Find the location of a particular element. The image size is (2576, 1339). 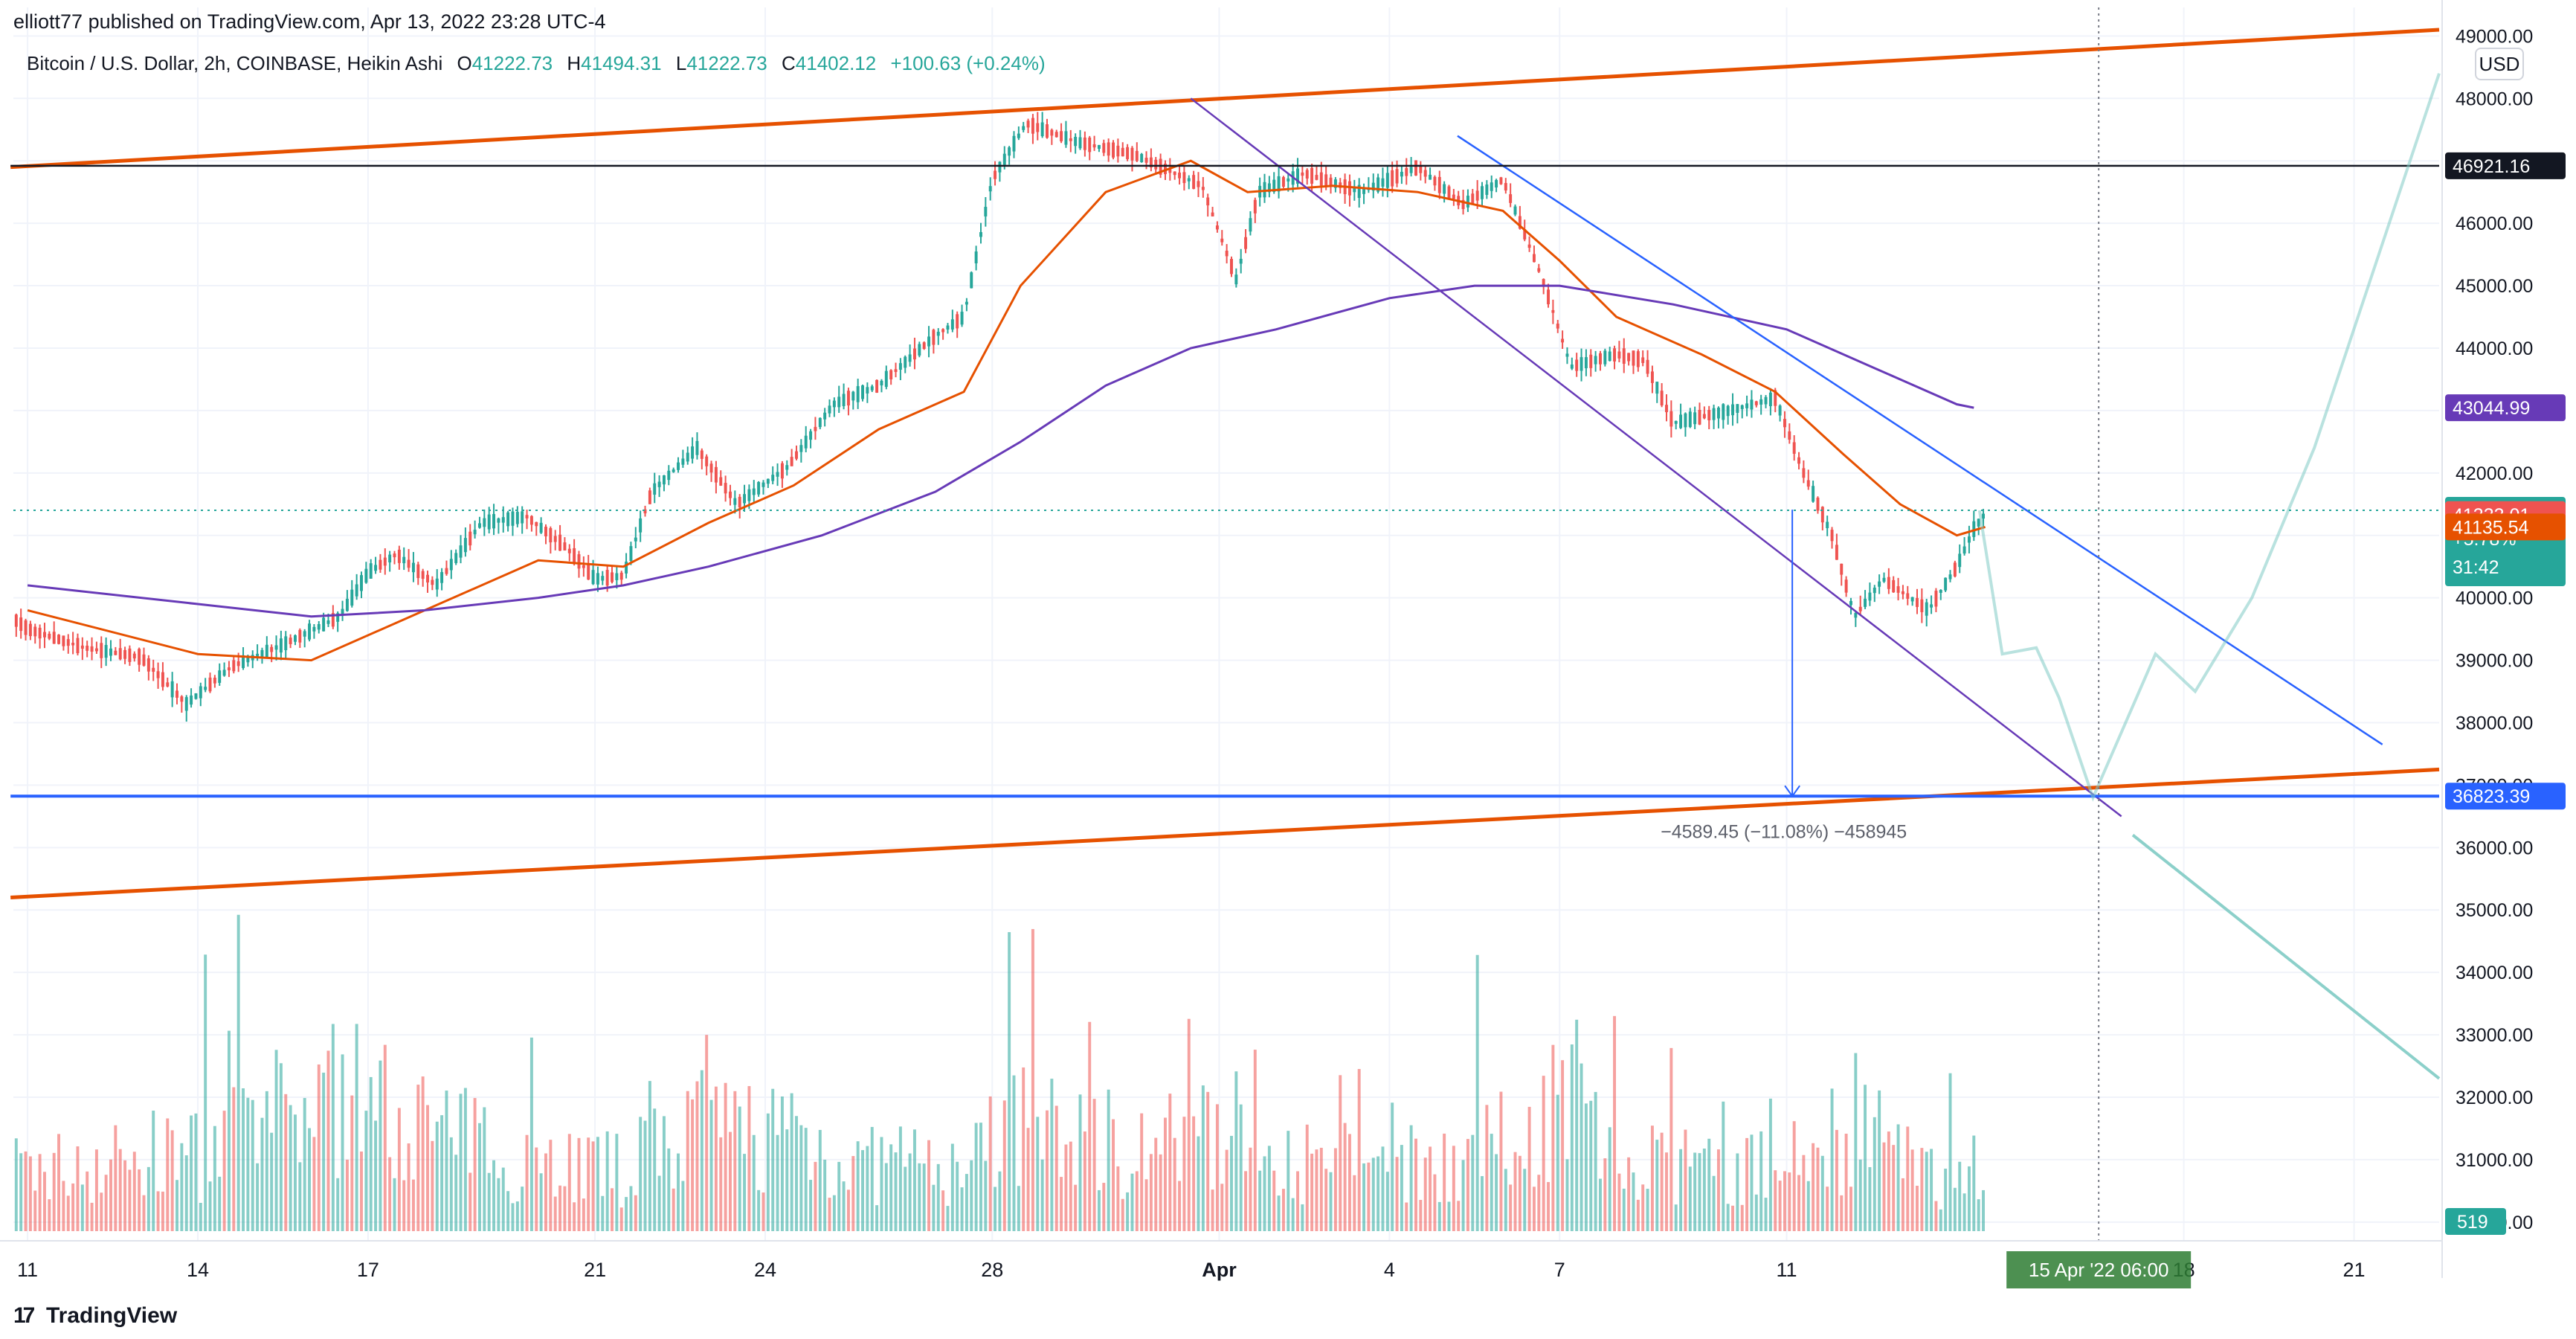

tradingview-logo: 17 TradingView is located at coordinates (95, 1316).